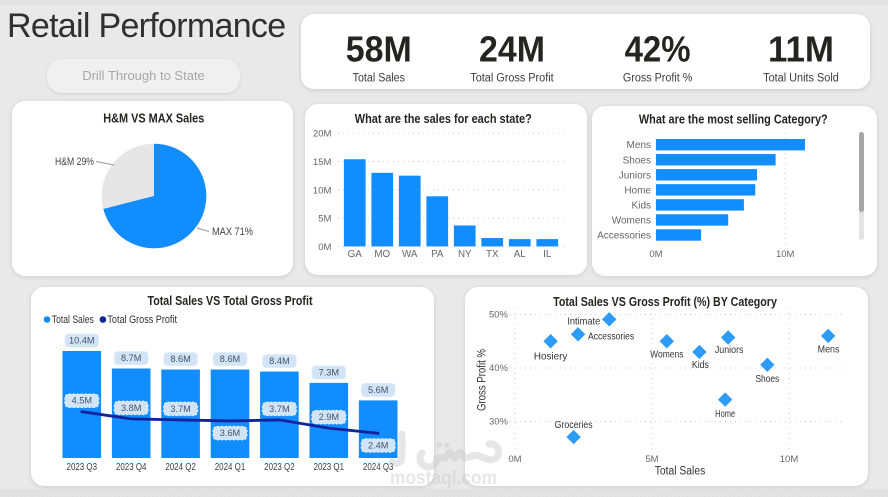 The height and width of the screenshot is (497, 888). I want to click on svg-text: 2.9M, so click(329, 417).